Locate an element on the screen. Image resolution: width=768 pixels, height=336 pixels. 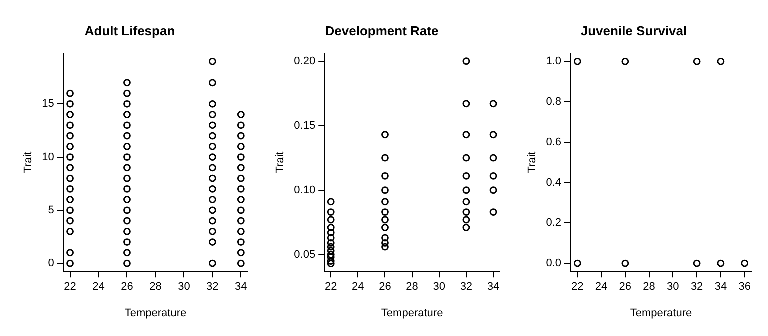
y-tick-label: 5 is located at coordinates (51, 210).